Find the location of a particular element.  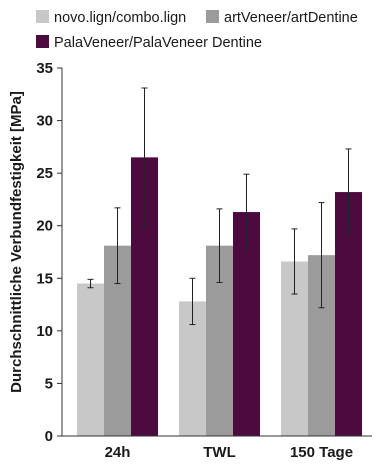

x-category-label: 24h is located at coordinates (118, 452).